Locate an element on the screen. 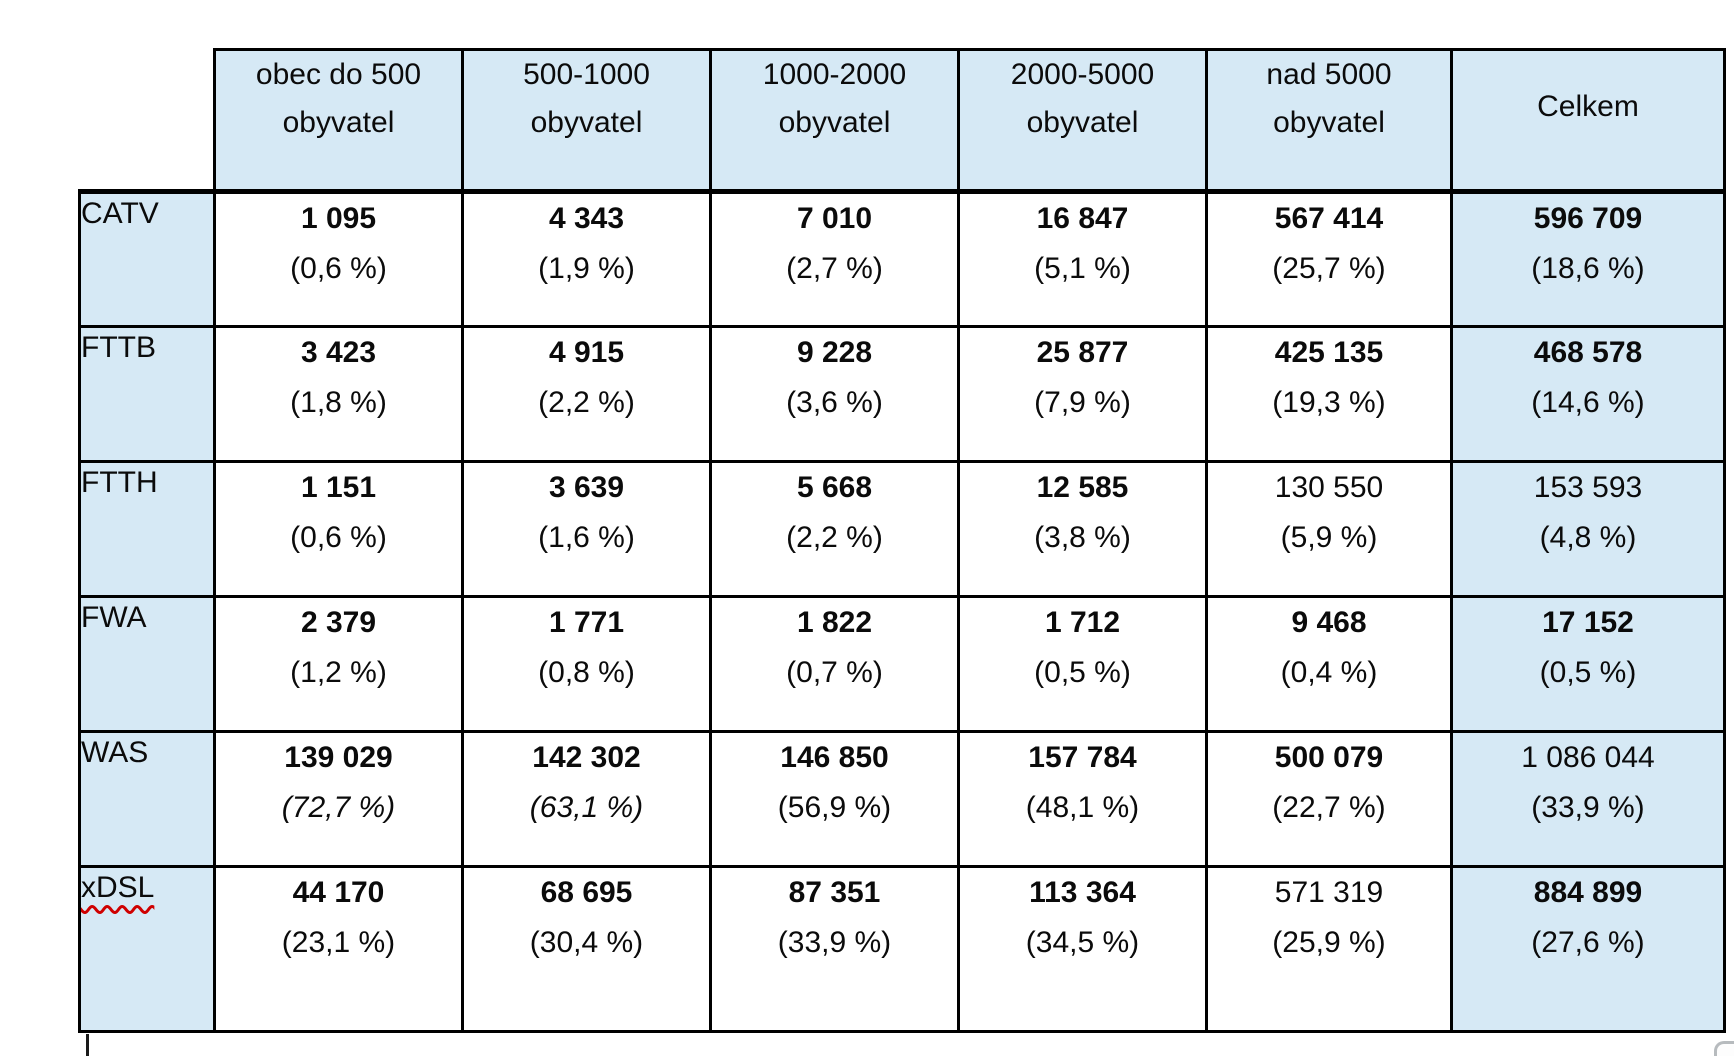  data-cell: 567 414 (25,7 %) is located at coordinates (1329, 258).